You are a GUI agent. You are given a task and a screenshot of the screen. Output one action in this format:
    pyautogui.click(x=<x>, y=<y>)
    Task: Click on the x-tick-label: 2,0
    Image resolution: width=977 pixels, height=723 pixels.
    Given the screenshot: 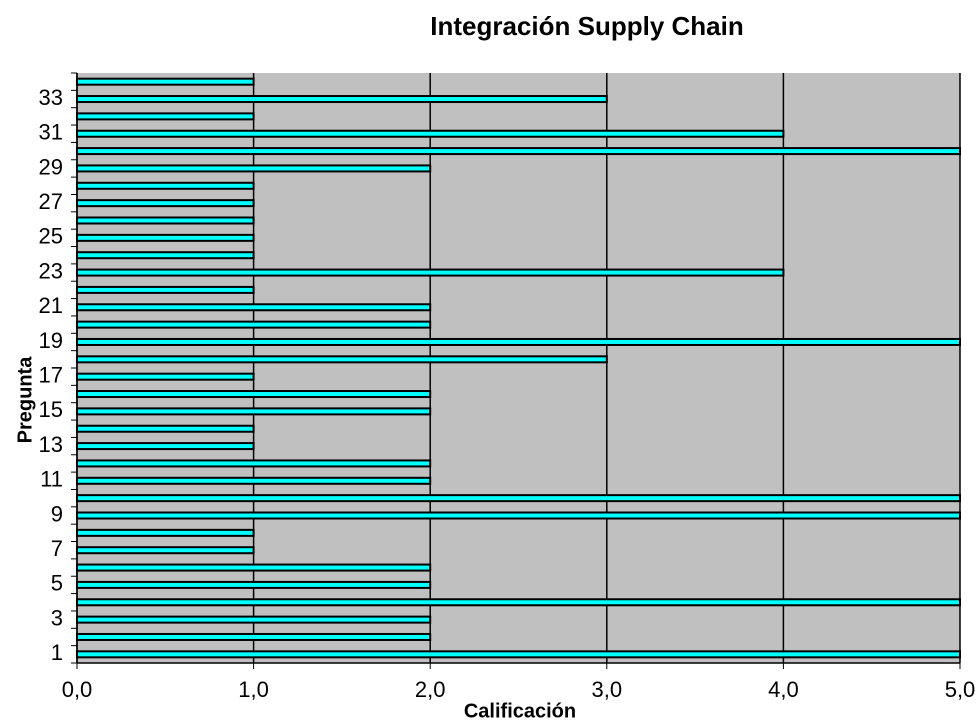 What is the action you would take?
    pyautogui.click(x=430, y=689)
    